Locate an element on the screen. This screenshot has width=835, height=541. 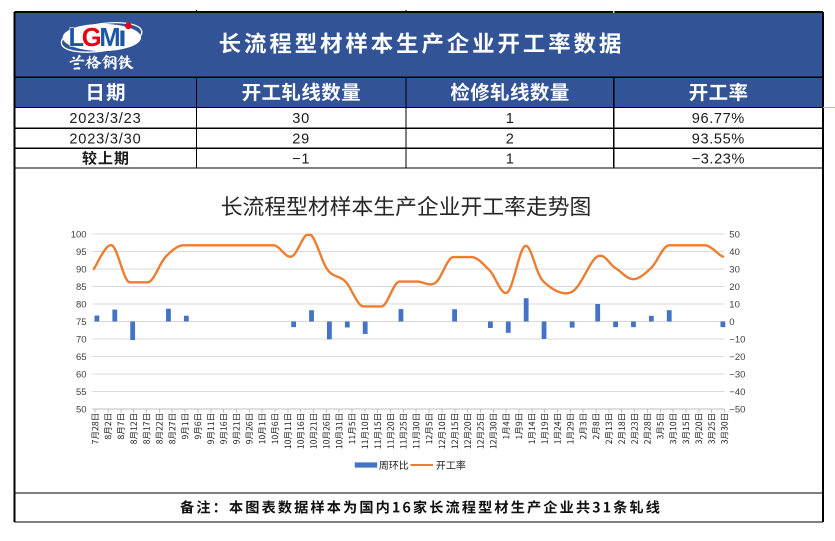
svg-text: −3.23% is located at coordinates (719, 159).